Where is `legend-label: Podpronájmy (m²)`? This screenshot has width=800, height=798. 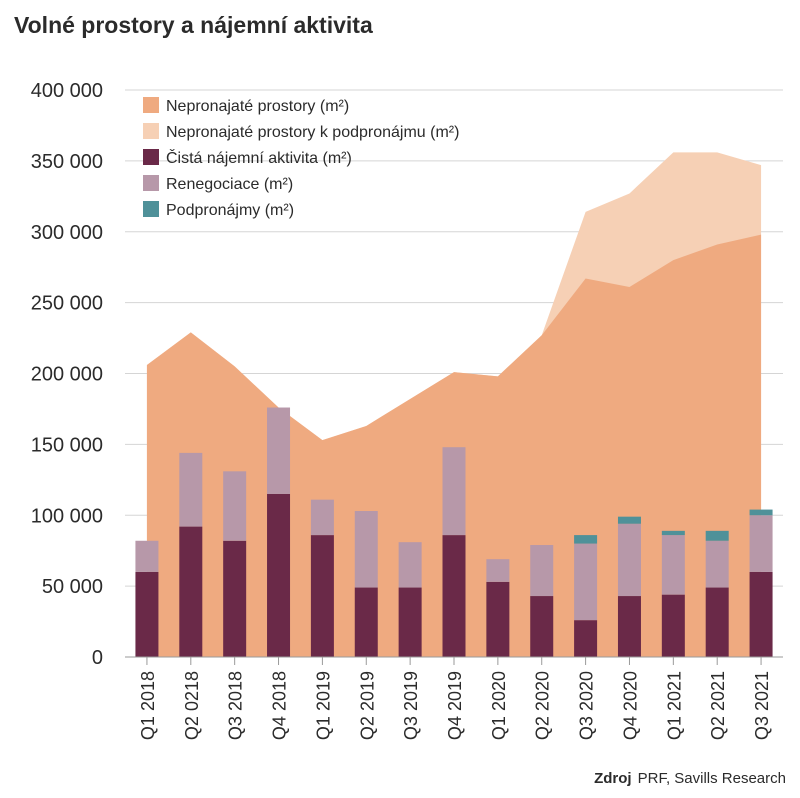 legend-label: Podpronájmy (m²) is located at coordinates (230, 210).